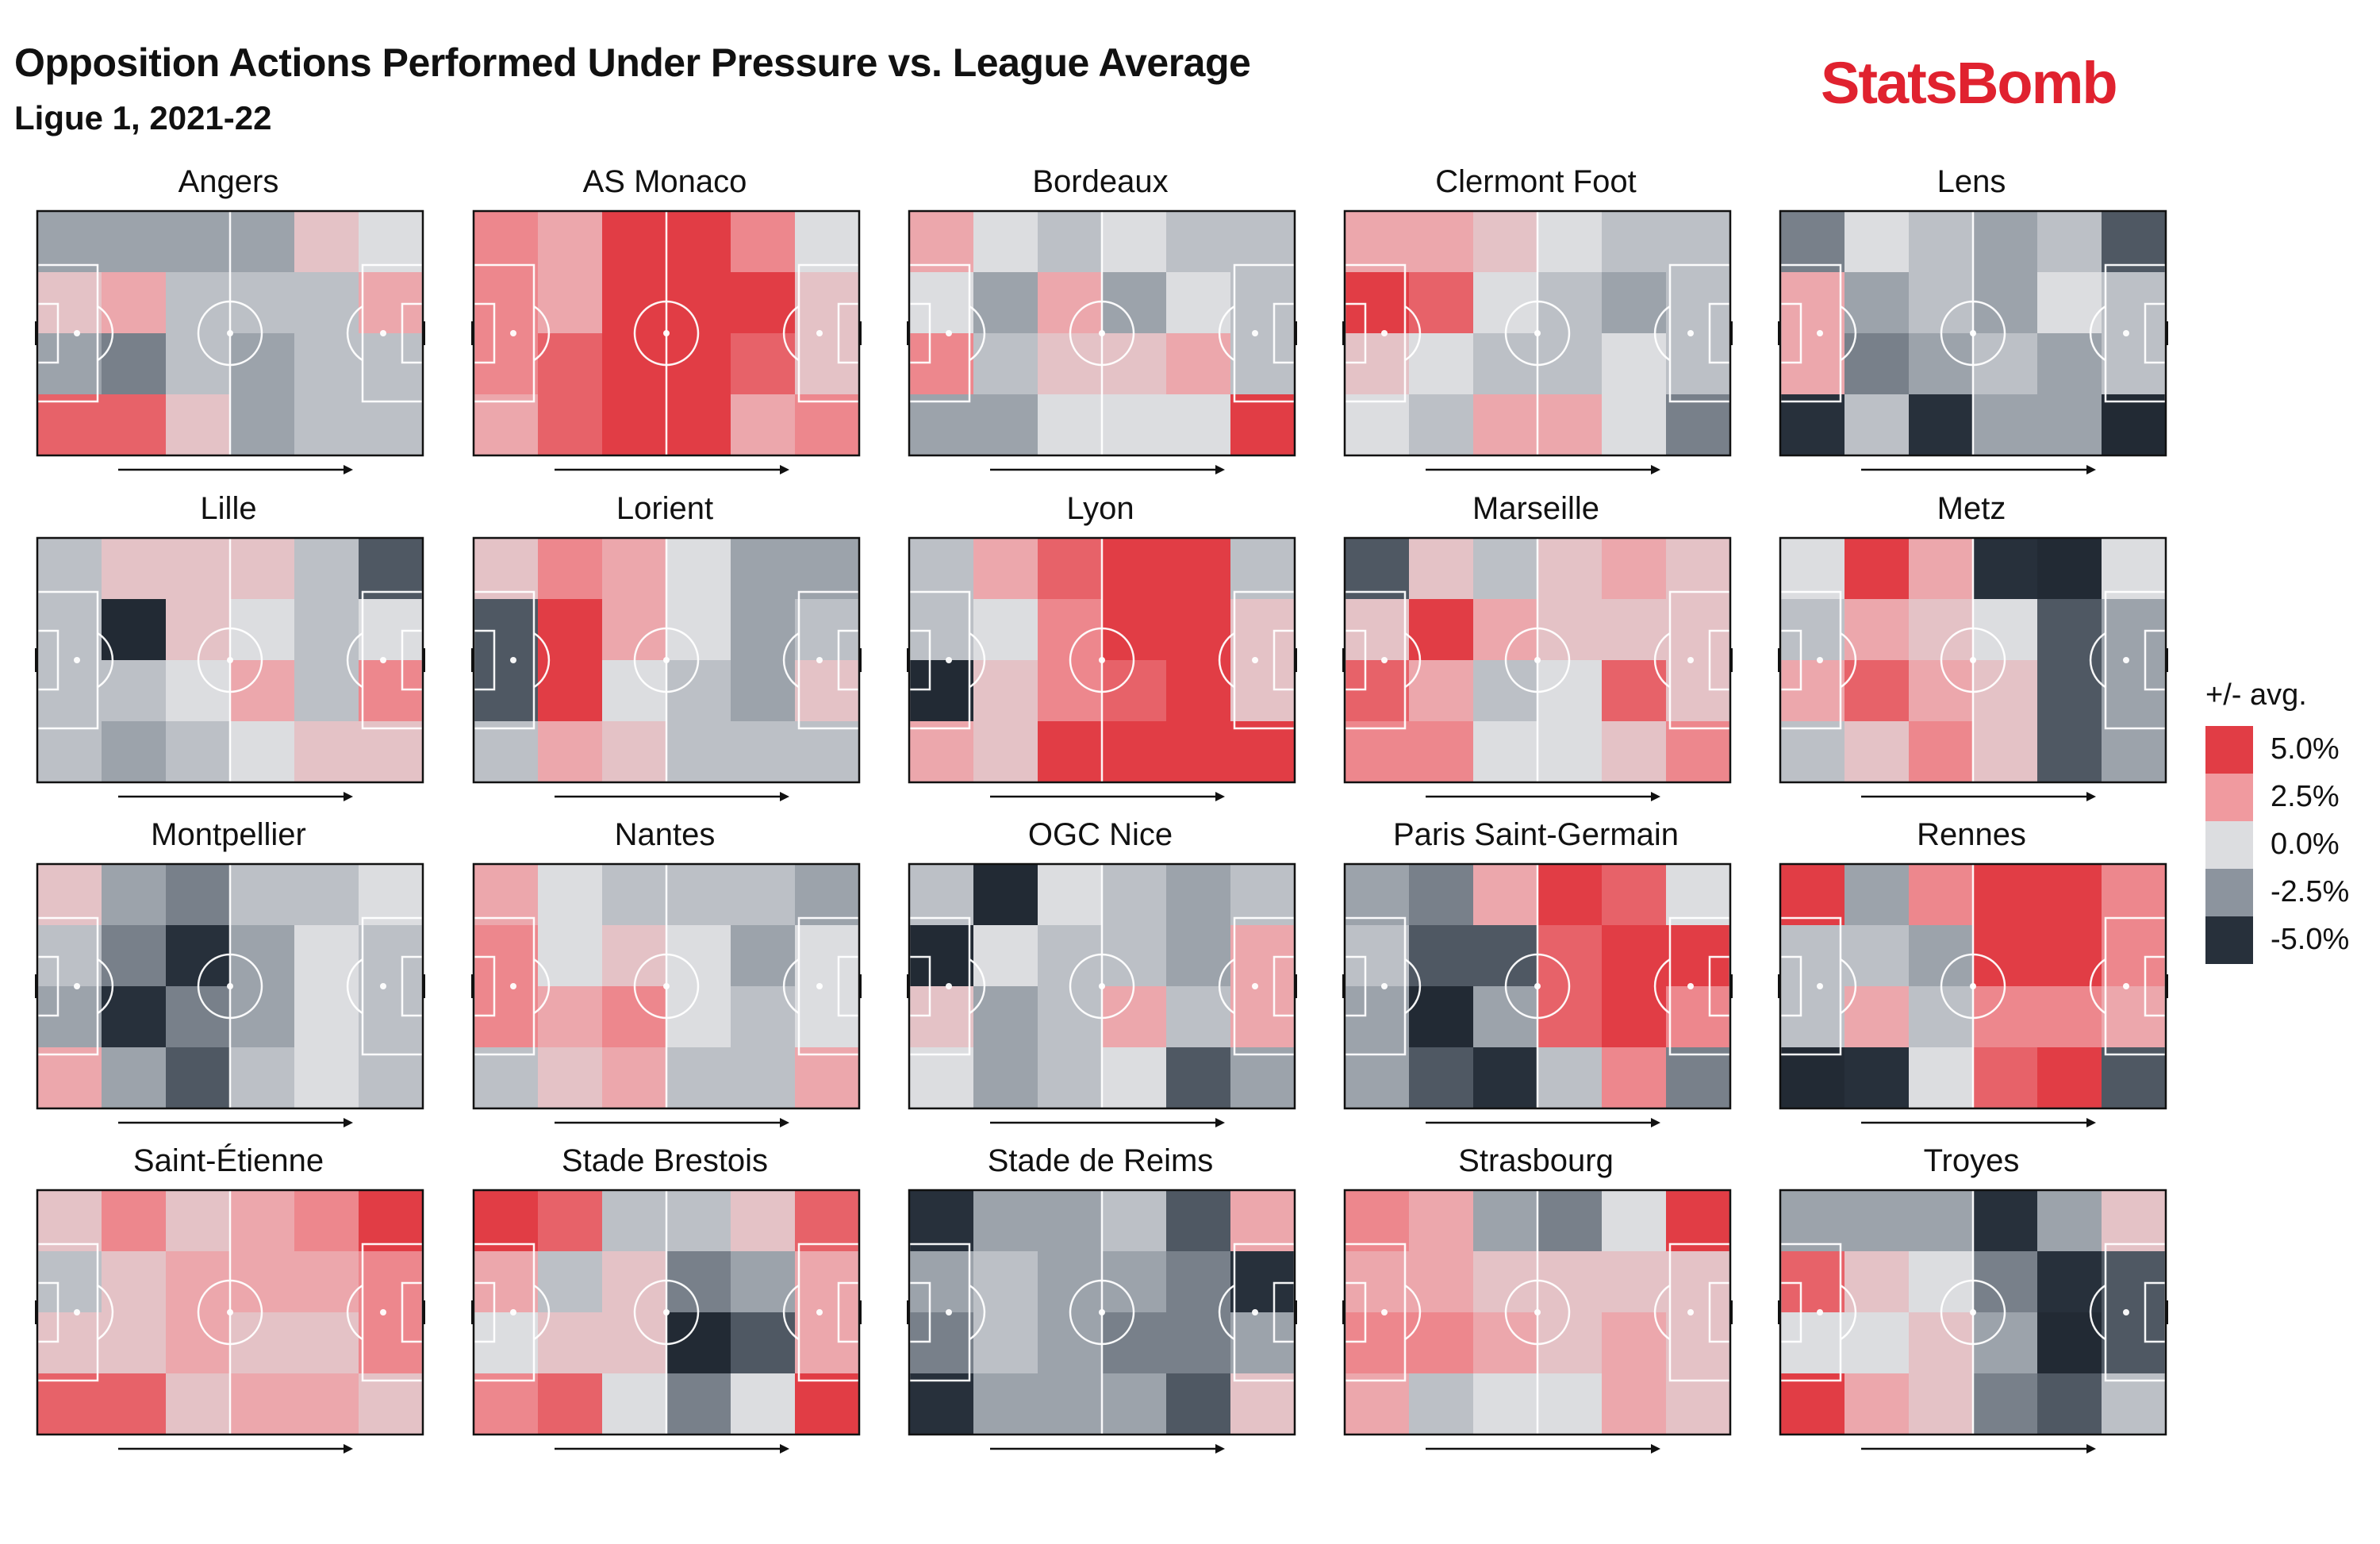 This screenshot has width=2380, height=1544. What do you see at coordinates (665, 508) in the screenshot?
I see `team-name: Lorient` at bounding box center [665, 508].